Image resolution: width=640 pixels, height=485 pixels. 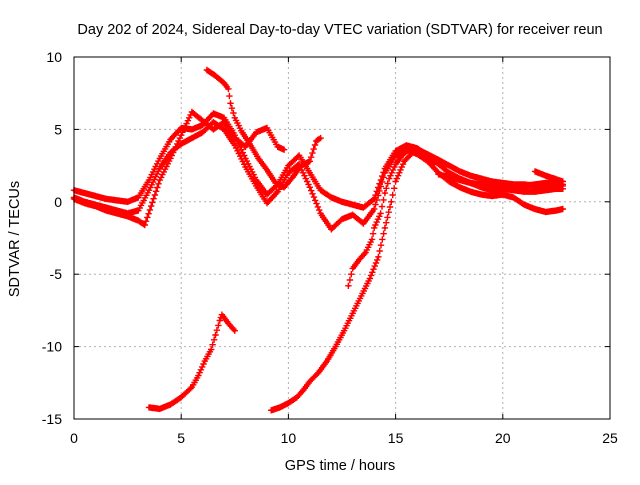 I want to click on y-tick-label: -5, so click(x=56, y=274).